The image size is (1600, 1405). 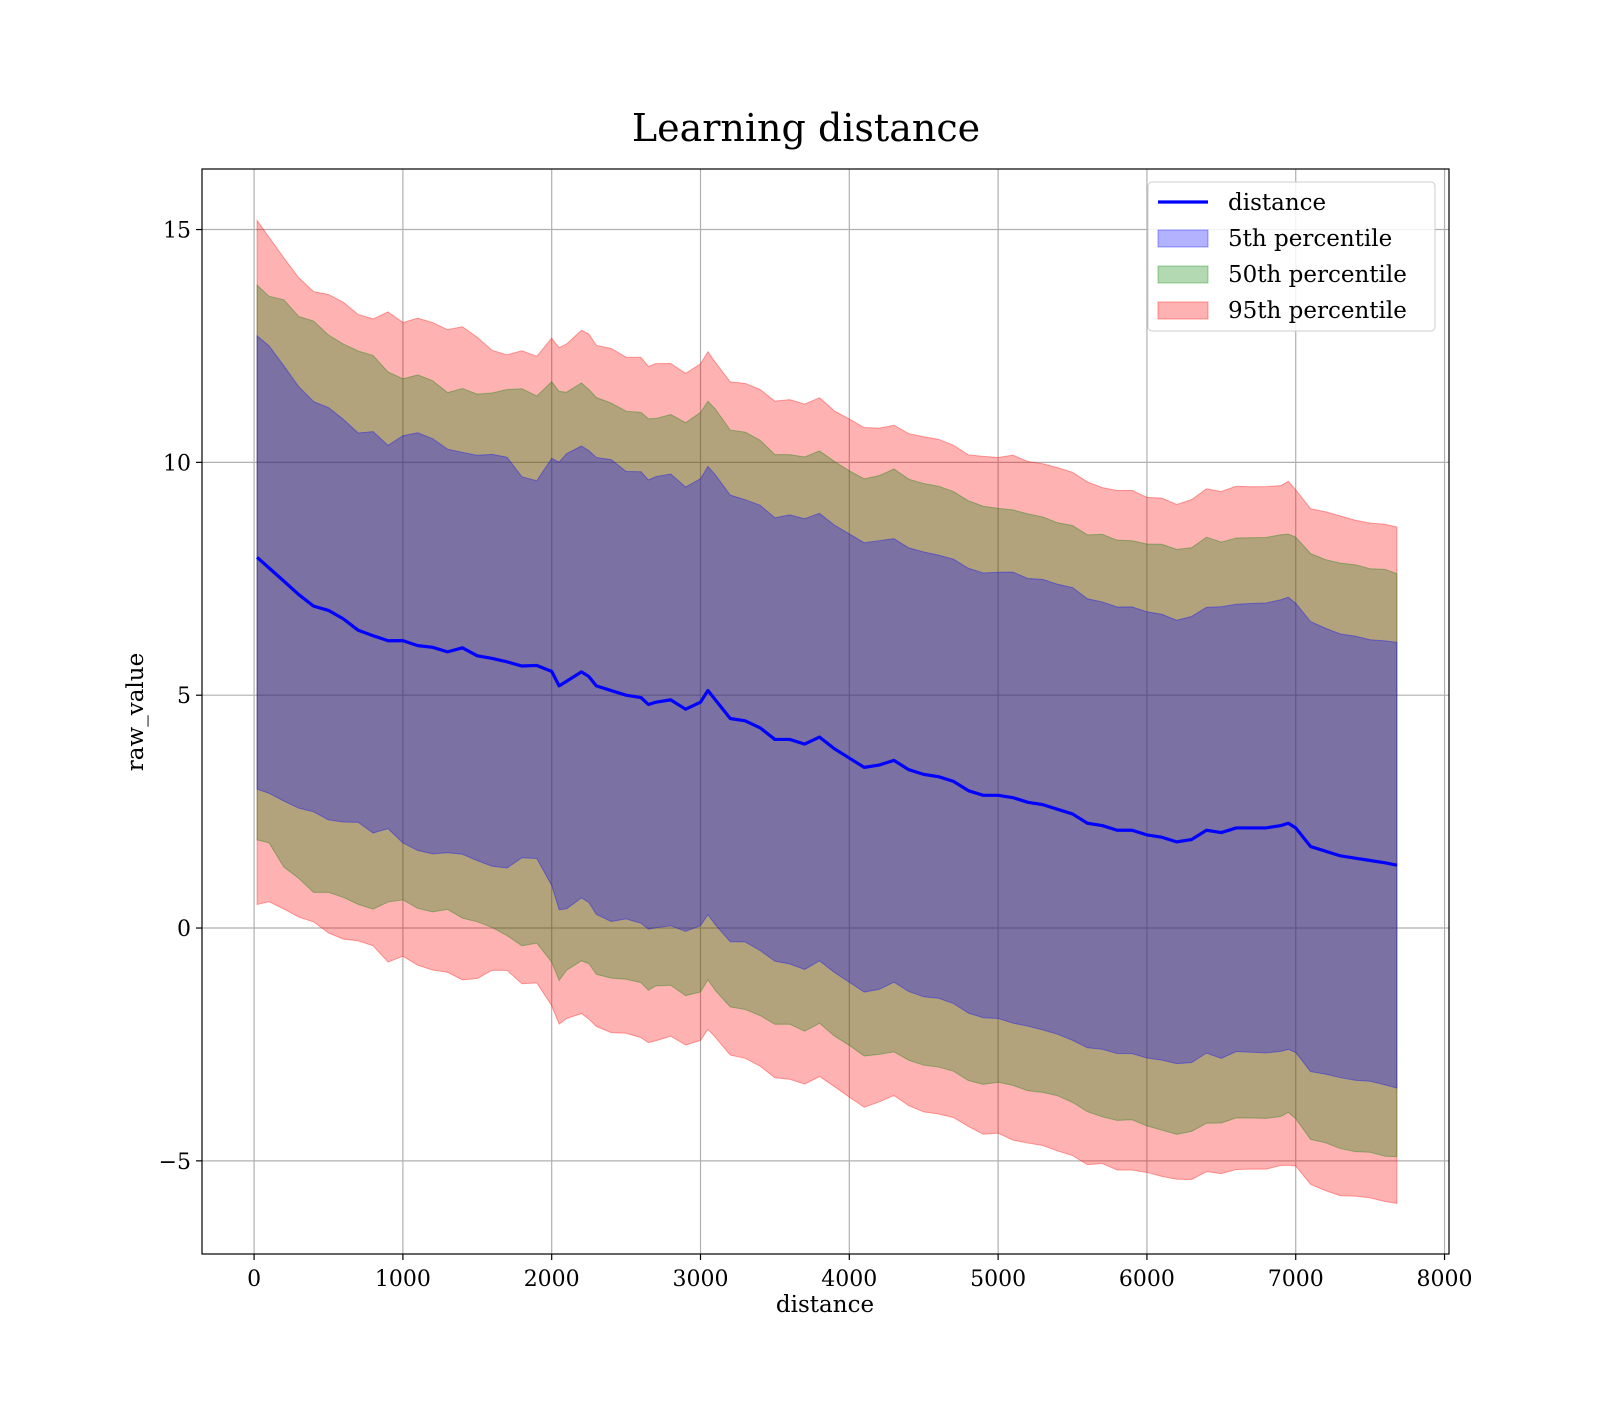 I want to click on x-axis-ticks: 0 1000 2000 3000 4000 5000 6000 7000 8000, so click(x=860, y=1273).